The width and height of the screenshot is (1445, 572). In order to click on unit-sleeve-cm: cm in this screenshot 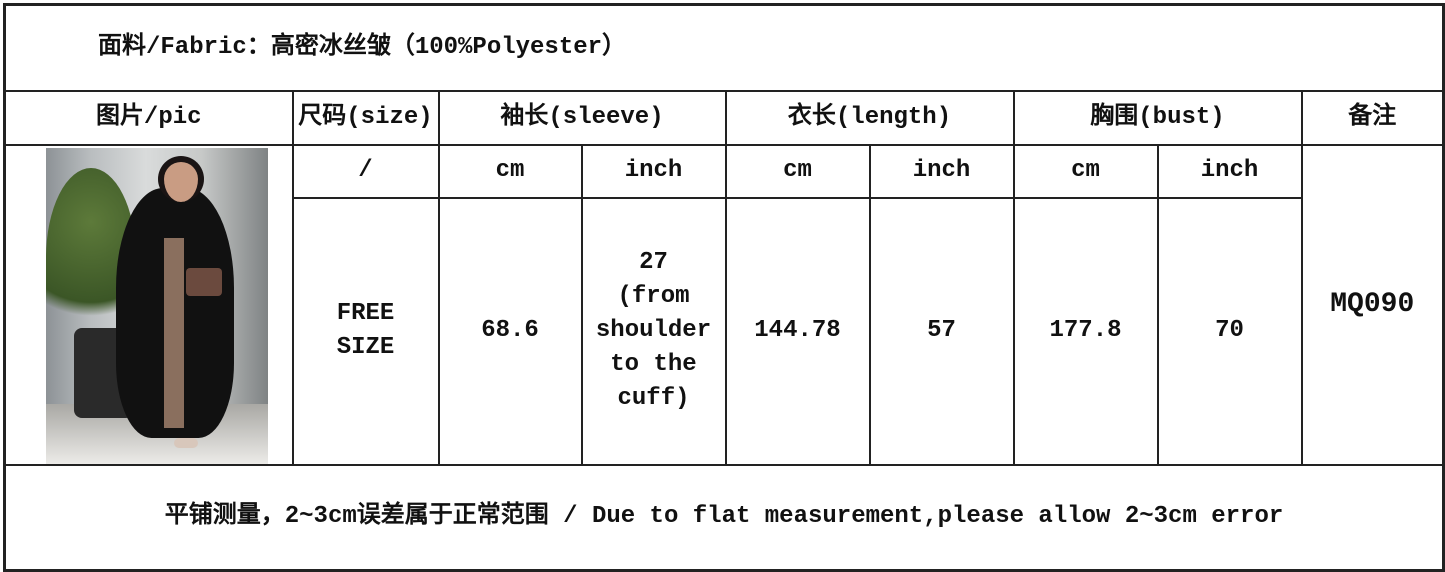, I will do `click(510, 171)`.